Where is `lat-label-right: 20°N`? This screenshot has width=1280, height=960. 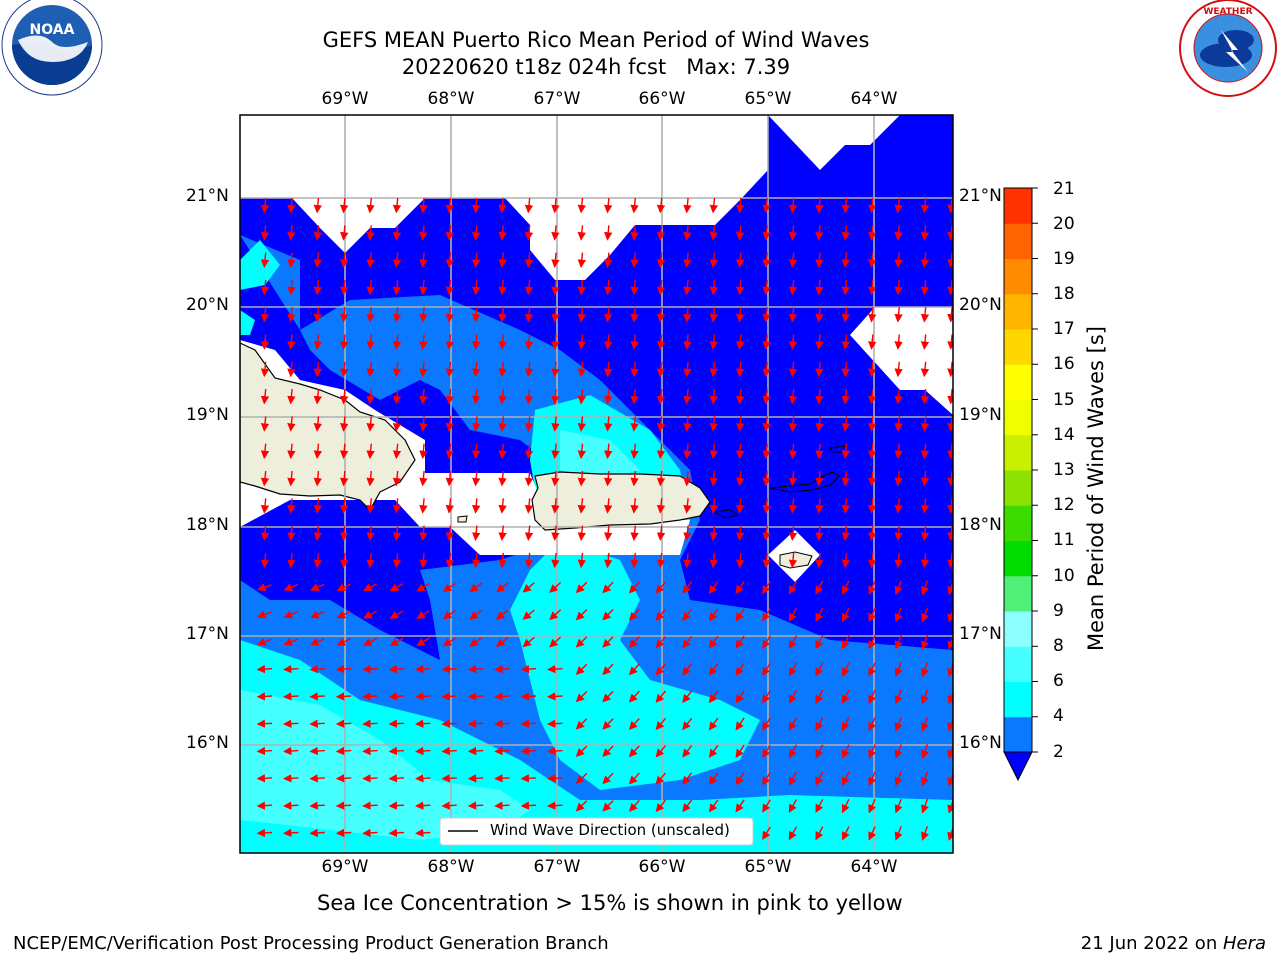 lat-label-right: 20°N is located at coordinates (980, 305).